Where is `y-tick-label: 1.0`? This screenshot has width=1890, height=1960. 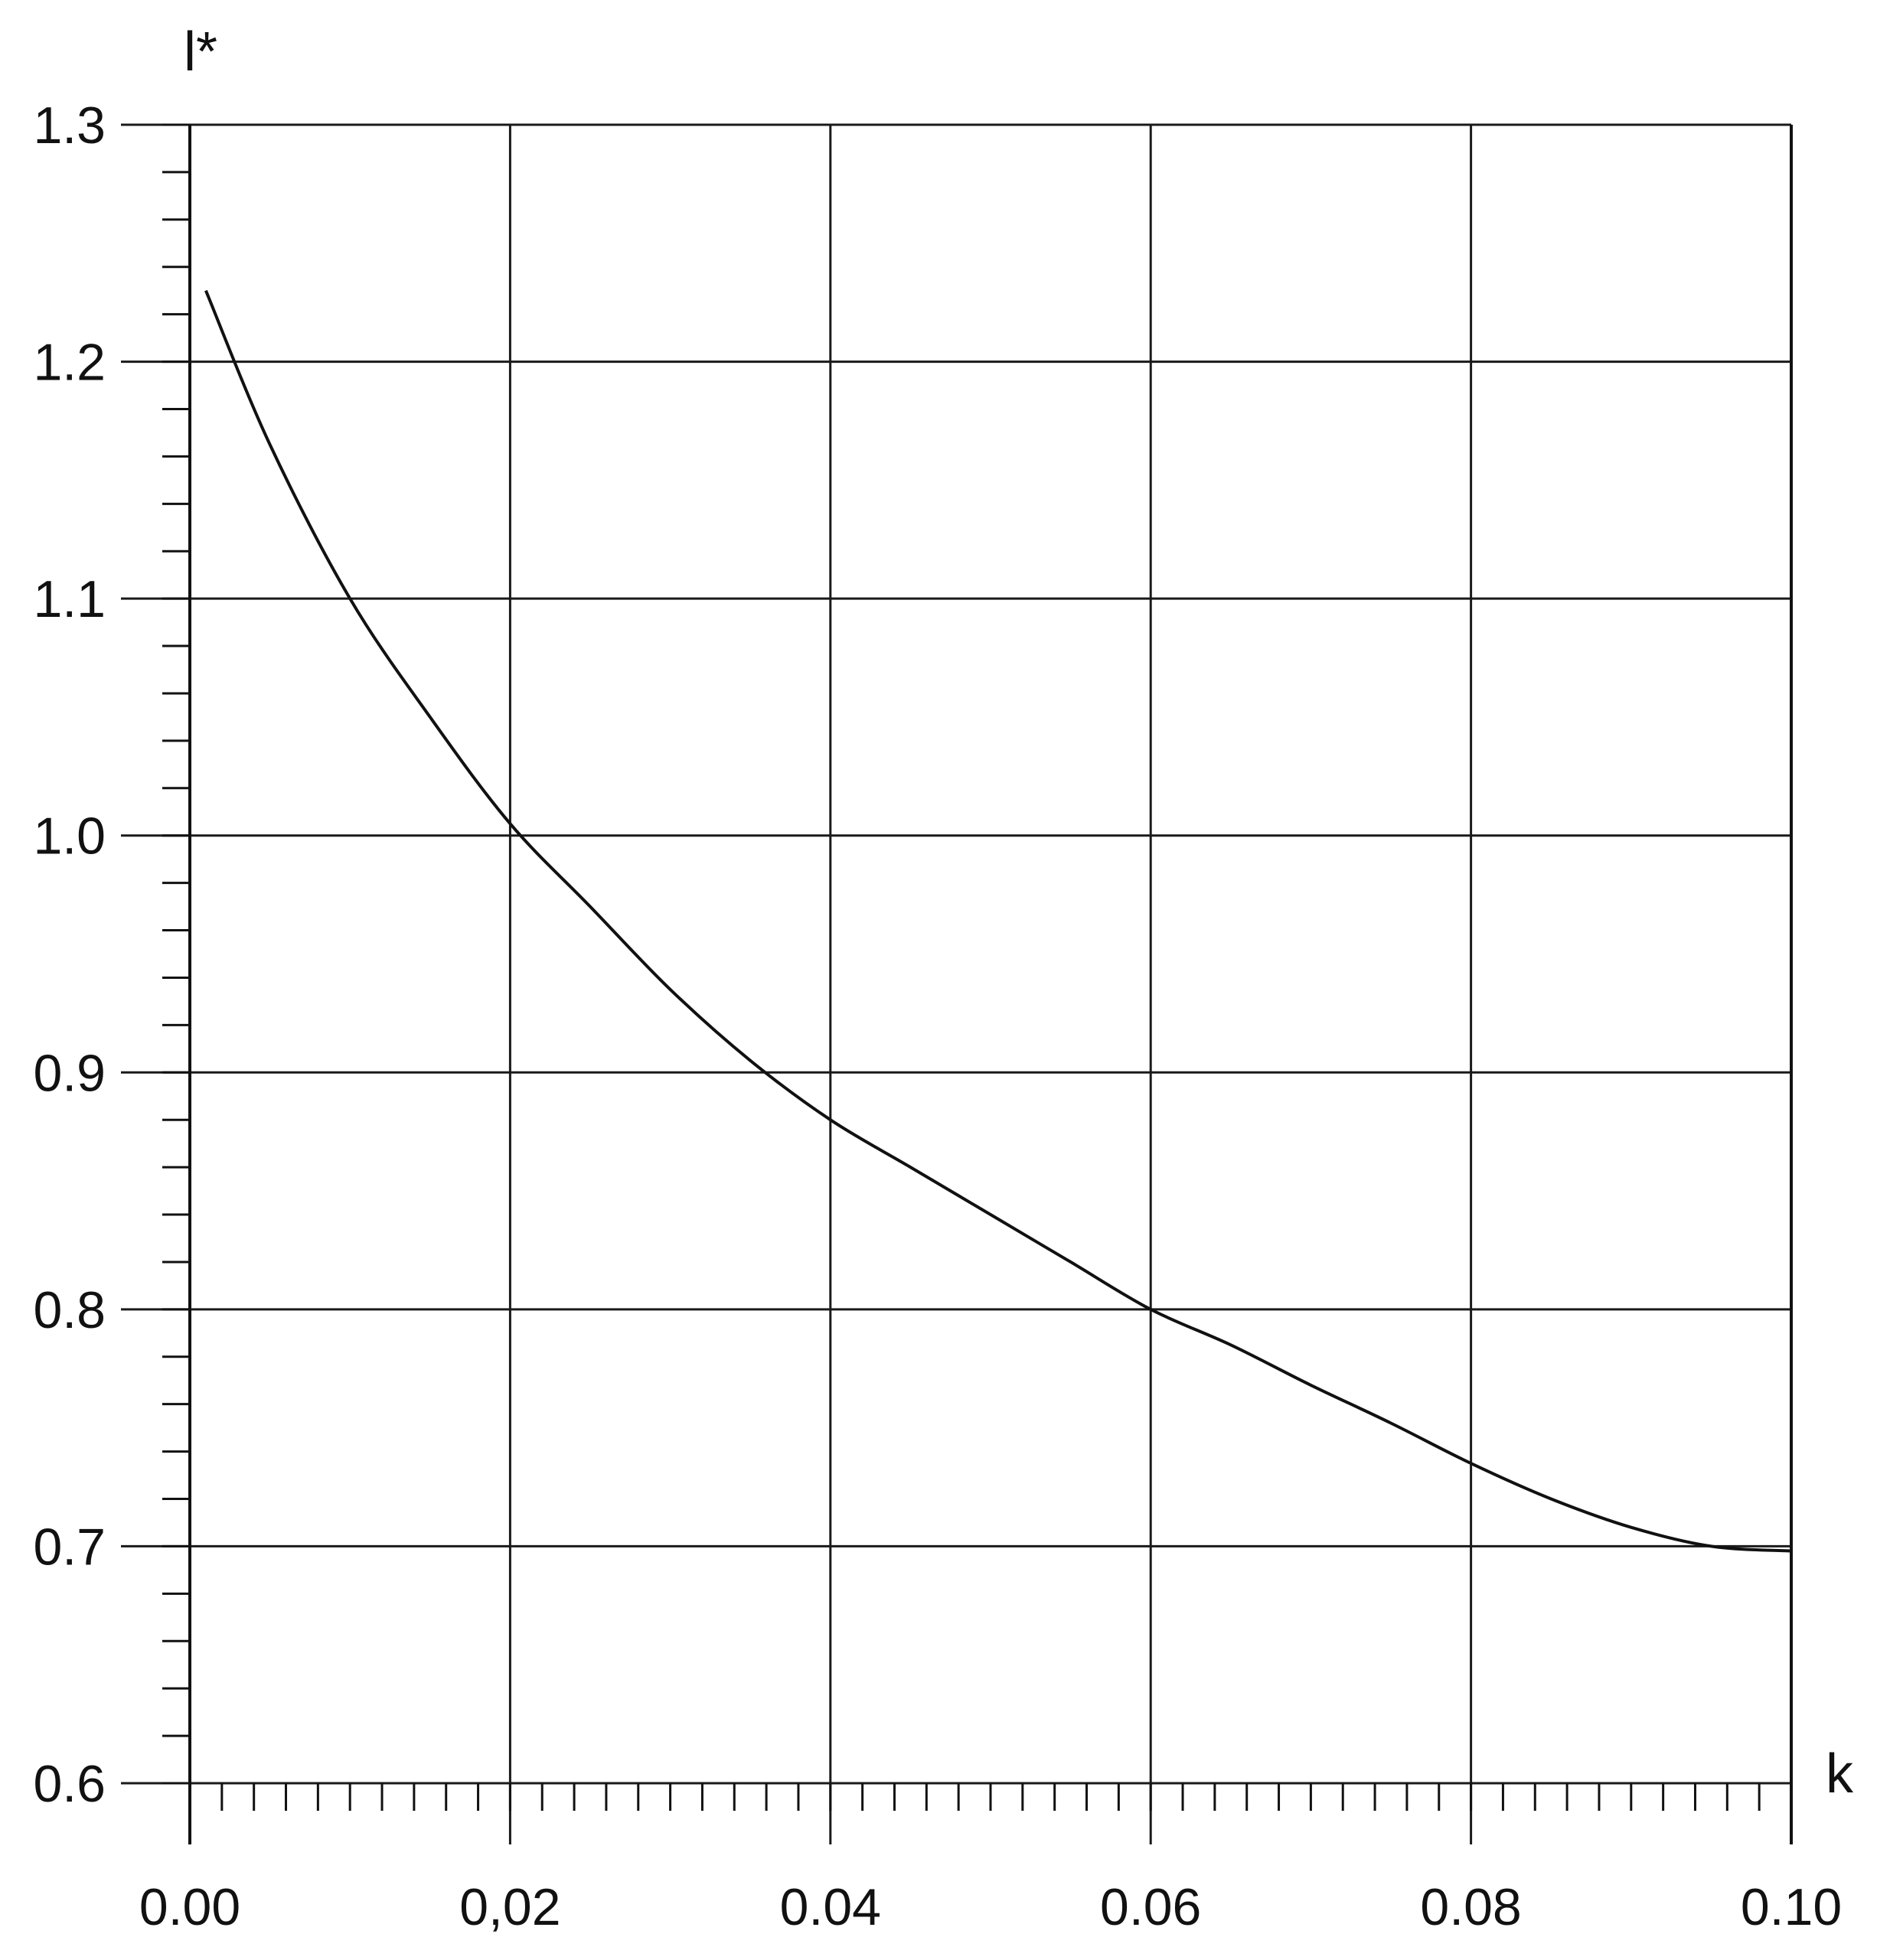 y-tick-label: 1.0 is located at coordinates (69, 836).